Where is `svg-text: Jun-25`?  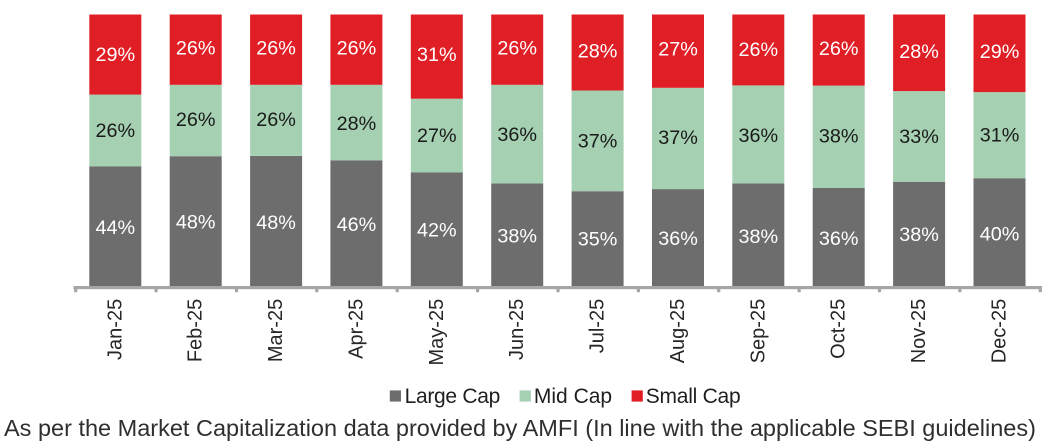
svg-text: Jun-25 is located at coordinates (517, 329).